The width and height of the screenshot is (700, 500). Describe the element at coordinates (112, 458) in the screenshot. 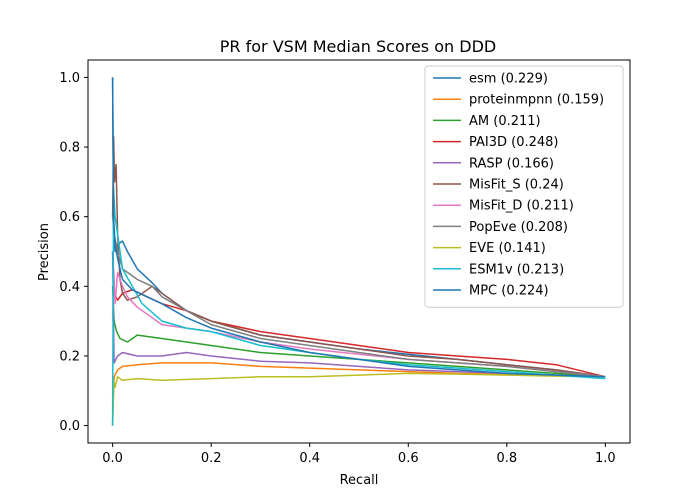

I see `x-tick-label: 0.0` at that location.